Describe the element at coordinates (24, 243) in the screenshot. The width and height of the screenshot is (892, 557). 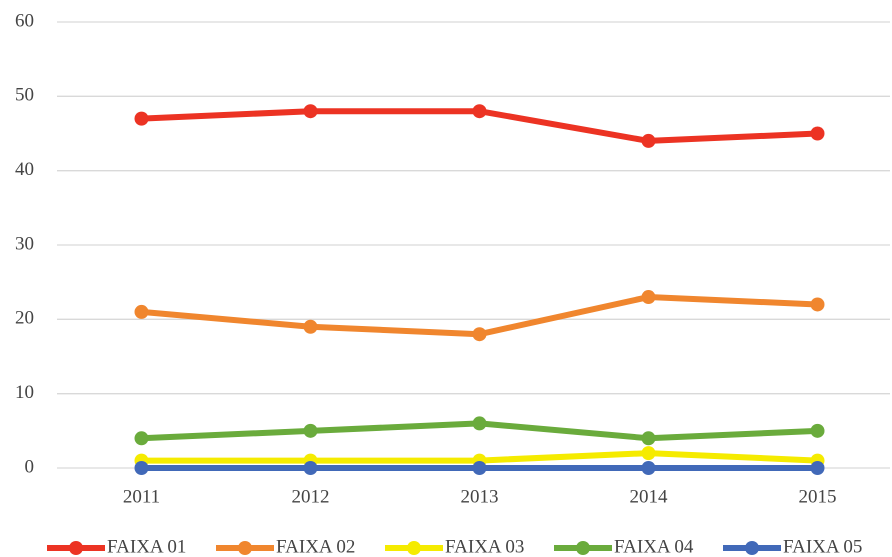
I see `y-tick-label: 30` at that location.